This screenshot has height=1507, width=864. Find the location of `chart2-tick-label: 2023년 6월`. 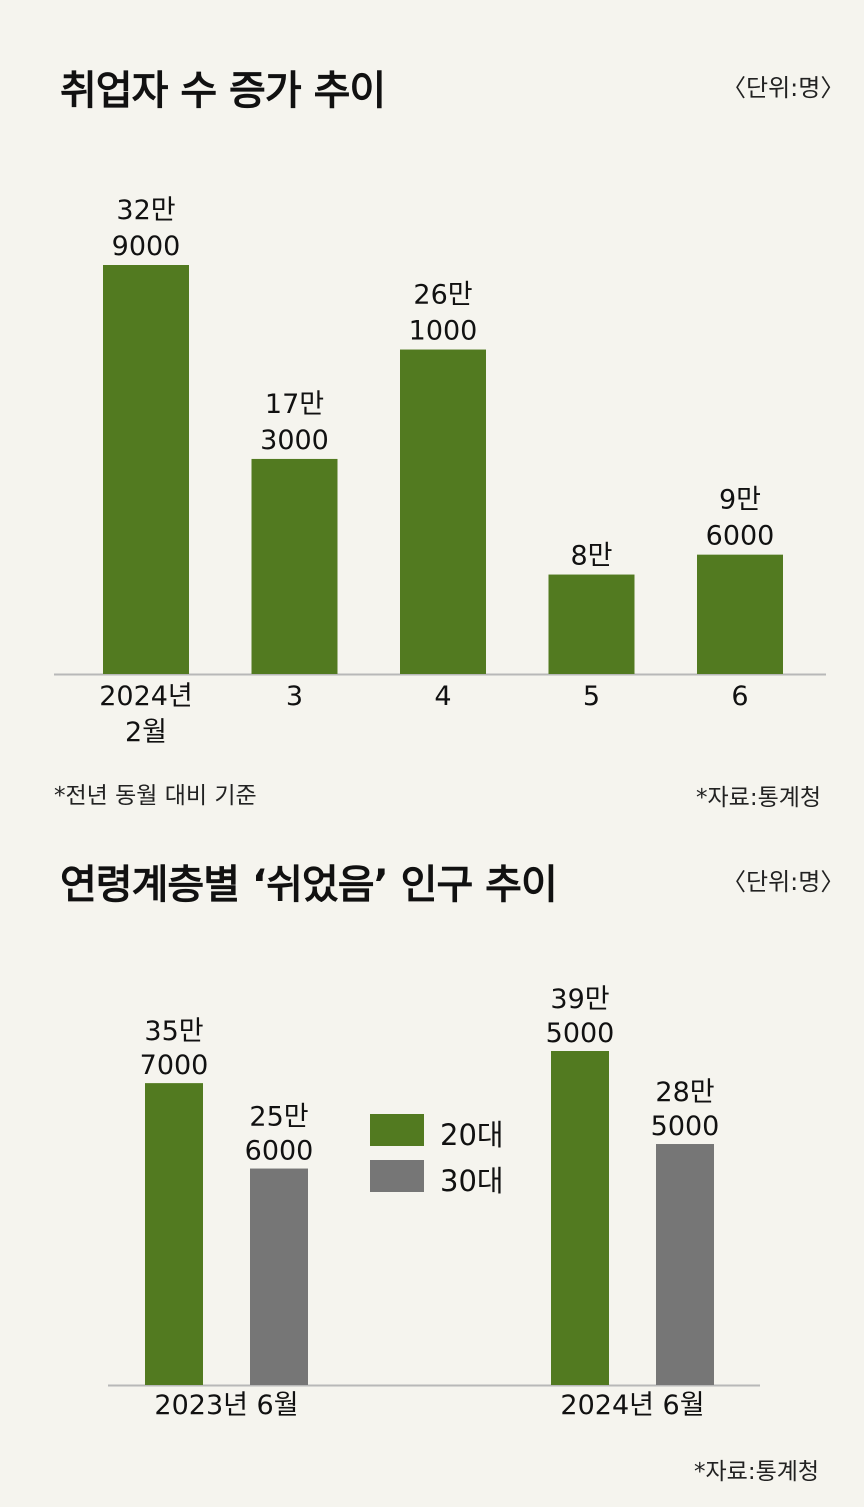

chart2-tick-label: 2023년 6월 is located at coordinates (226, 1405).